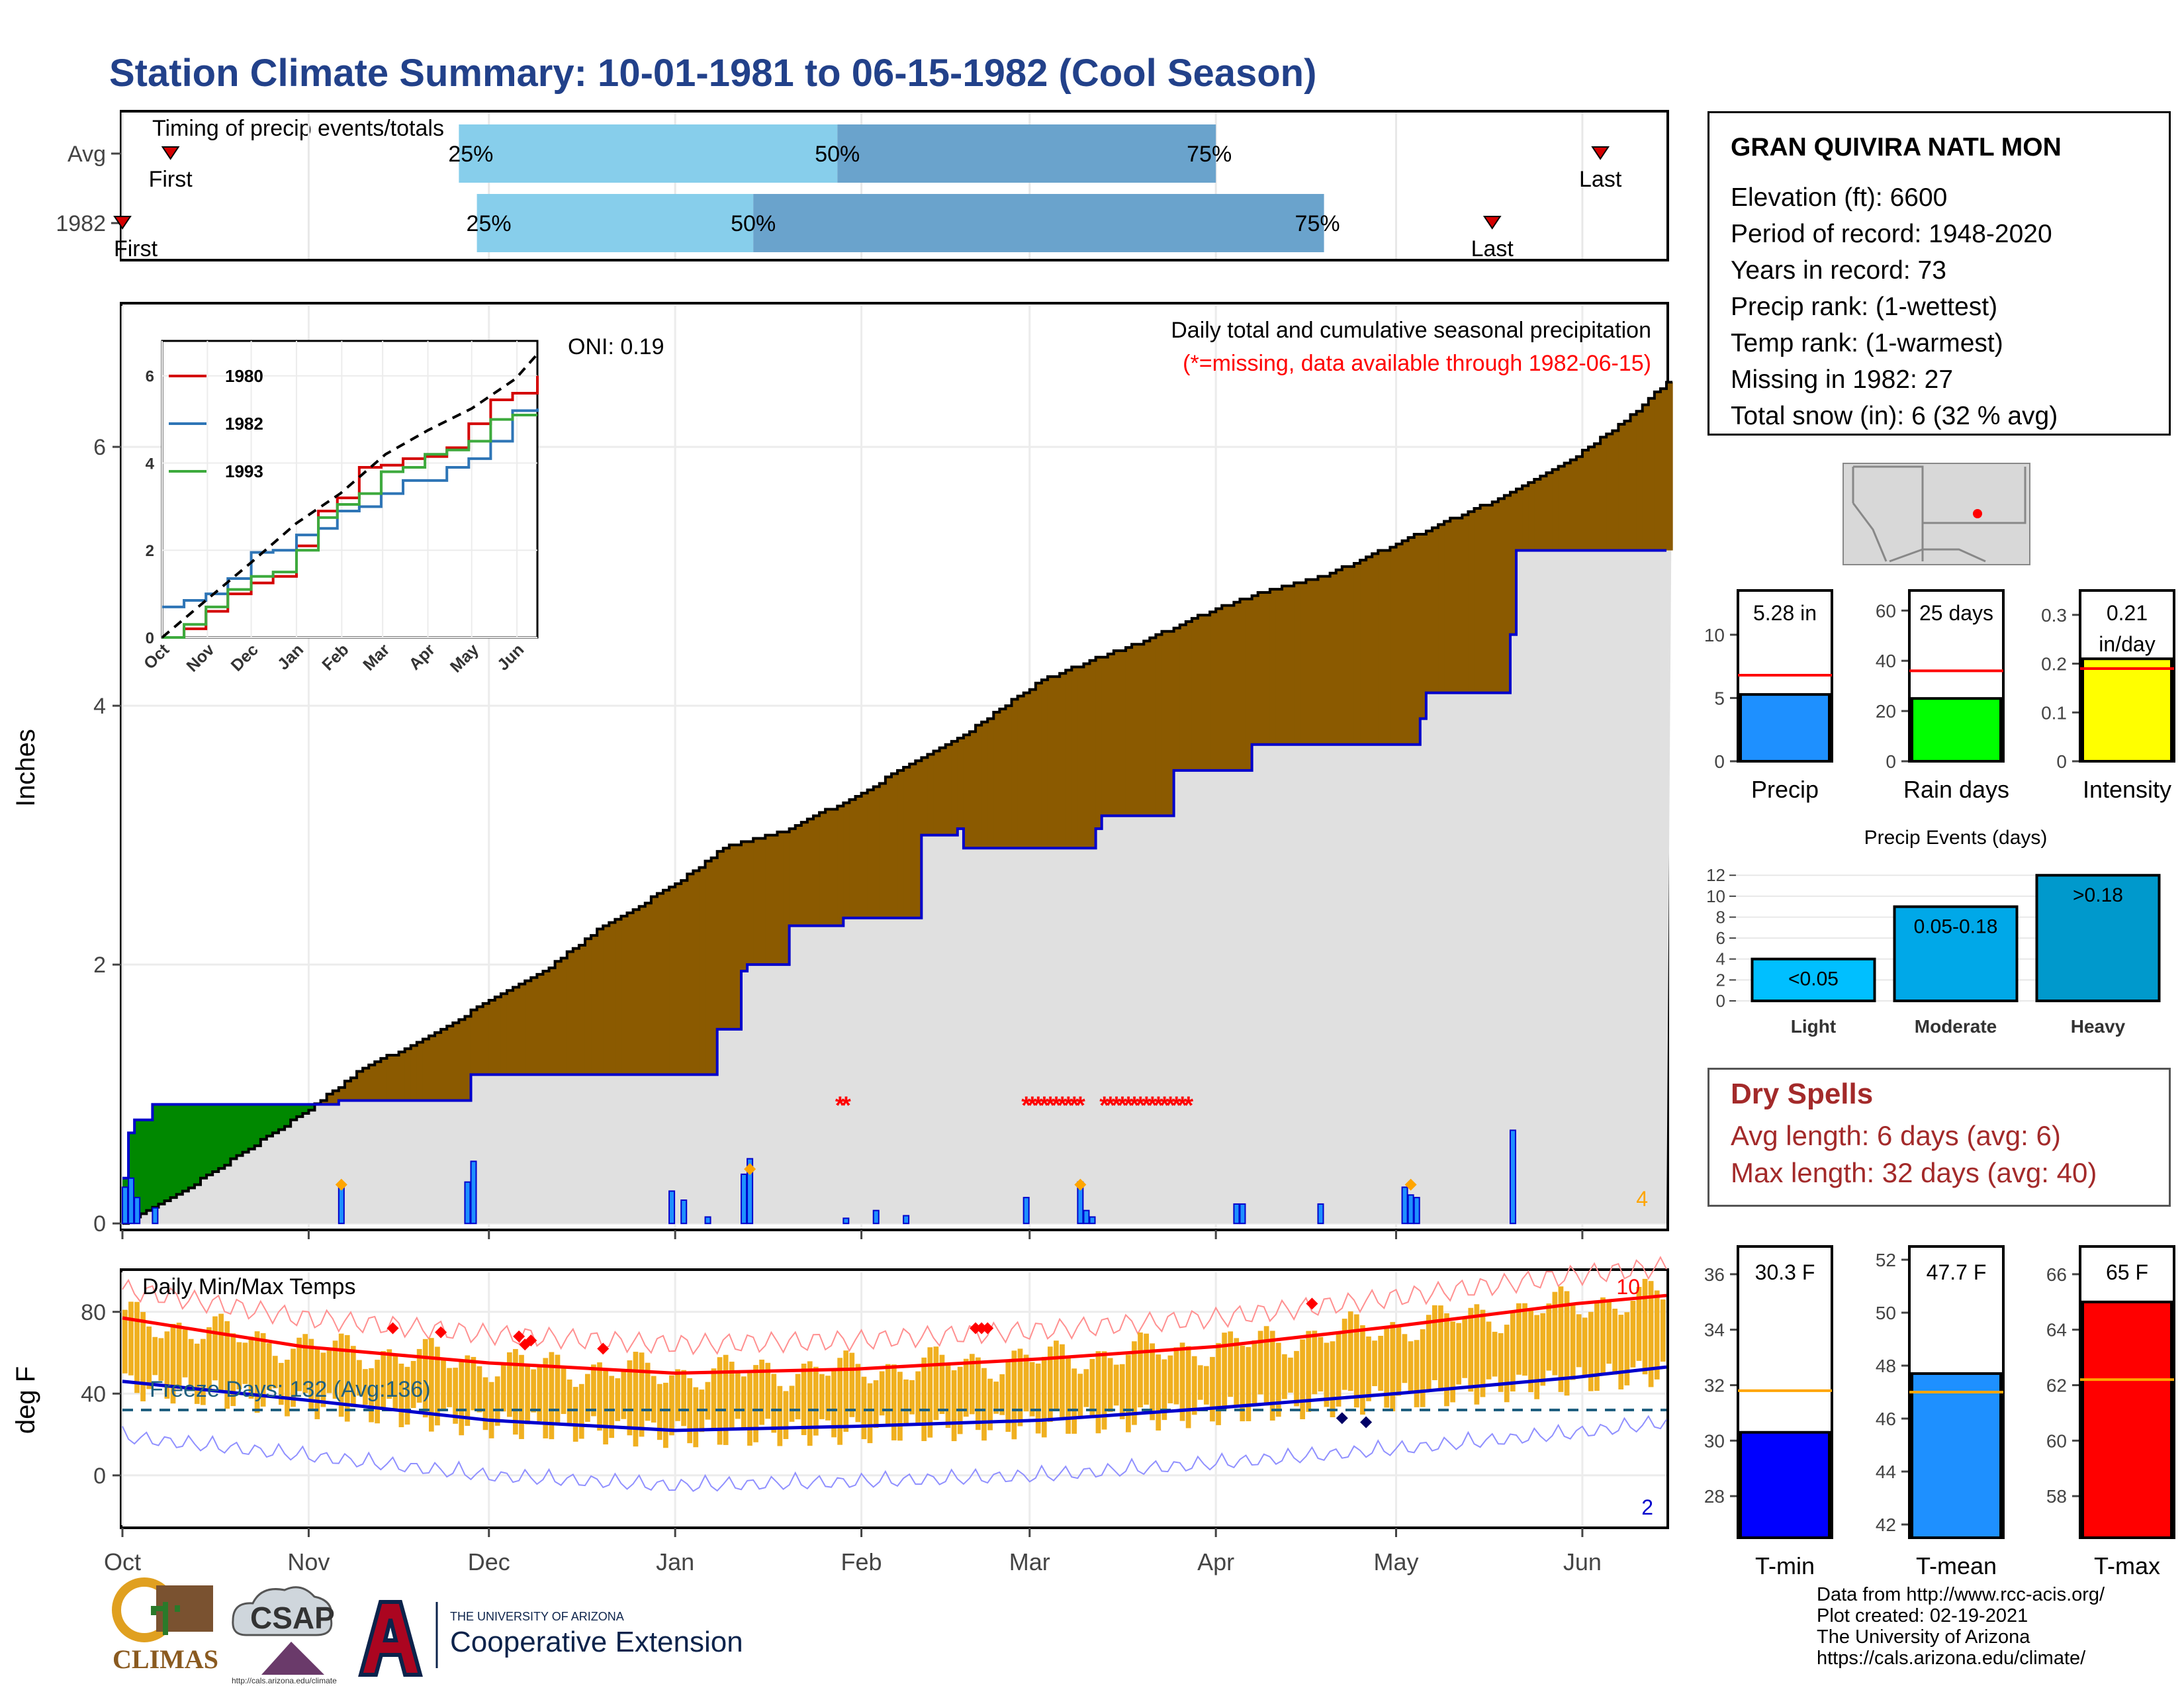 This screenshot has width=2184, height=1688. What do you see at coordinates (1715, 896) in the screenshot?
I see `events-tick-label: 10` at bounding box center [1715, 896].